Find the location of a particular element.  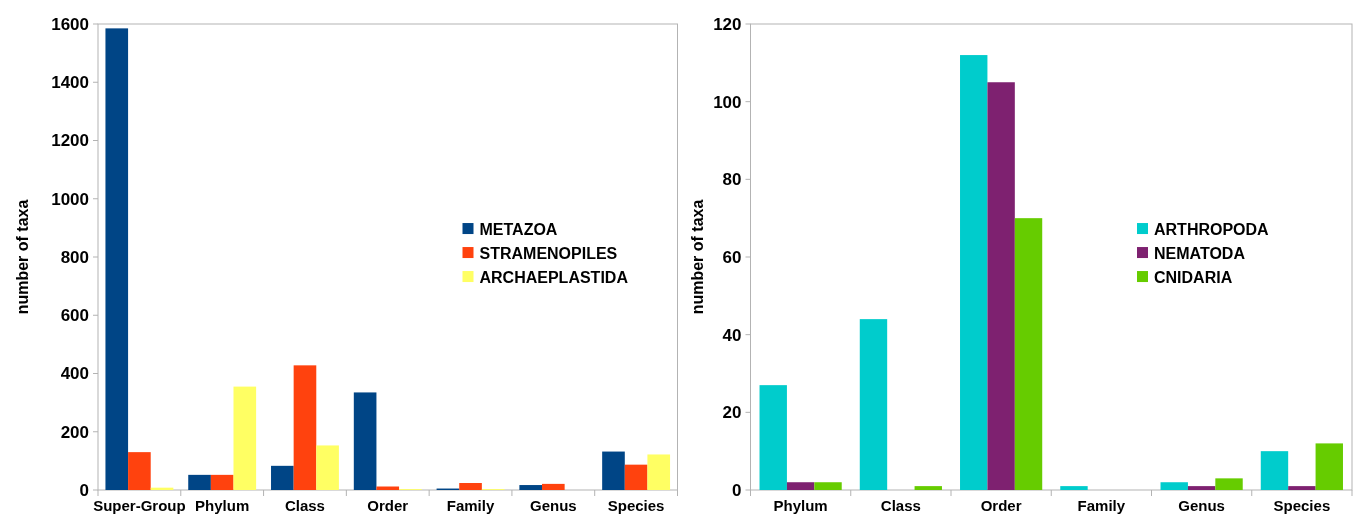

y-tick-label: 40 is located at coordinates (732, 335).